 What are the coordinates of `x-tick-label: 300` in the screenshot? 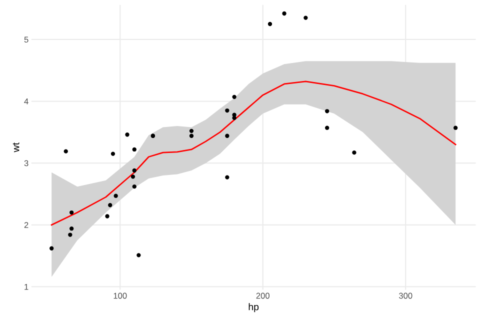 It's located at (405, 295).